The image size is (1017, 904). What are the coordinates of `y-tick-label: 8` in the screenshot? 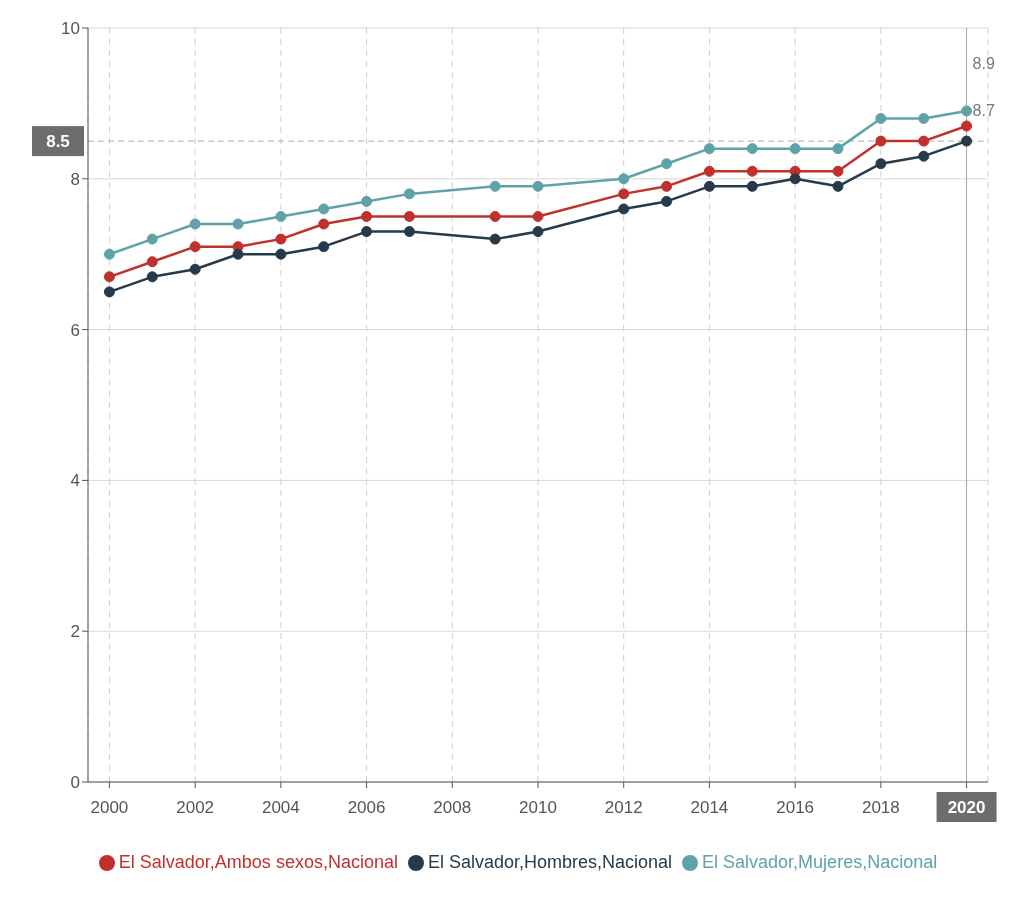 It's located at (75, 179).